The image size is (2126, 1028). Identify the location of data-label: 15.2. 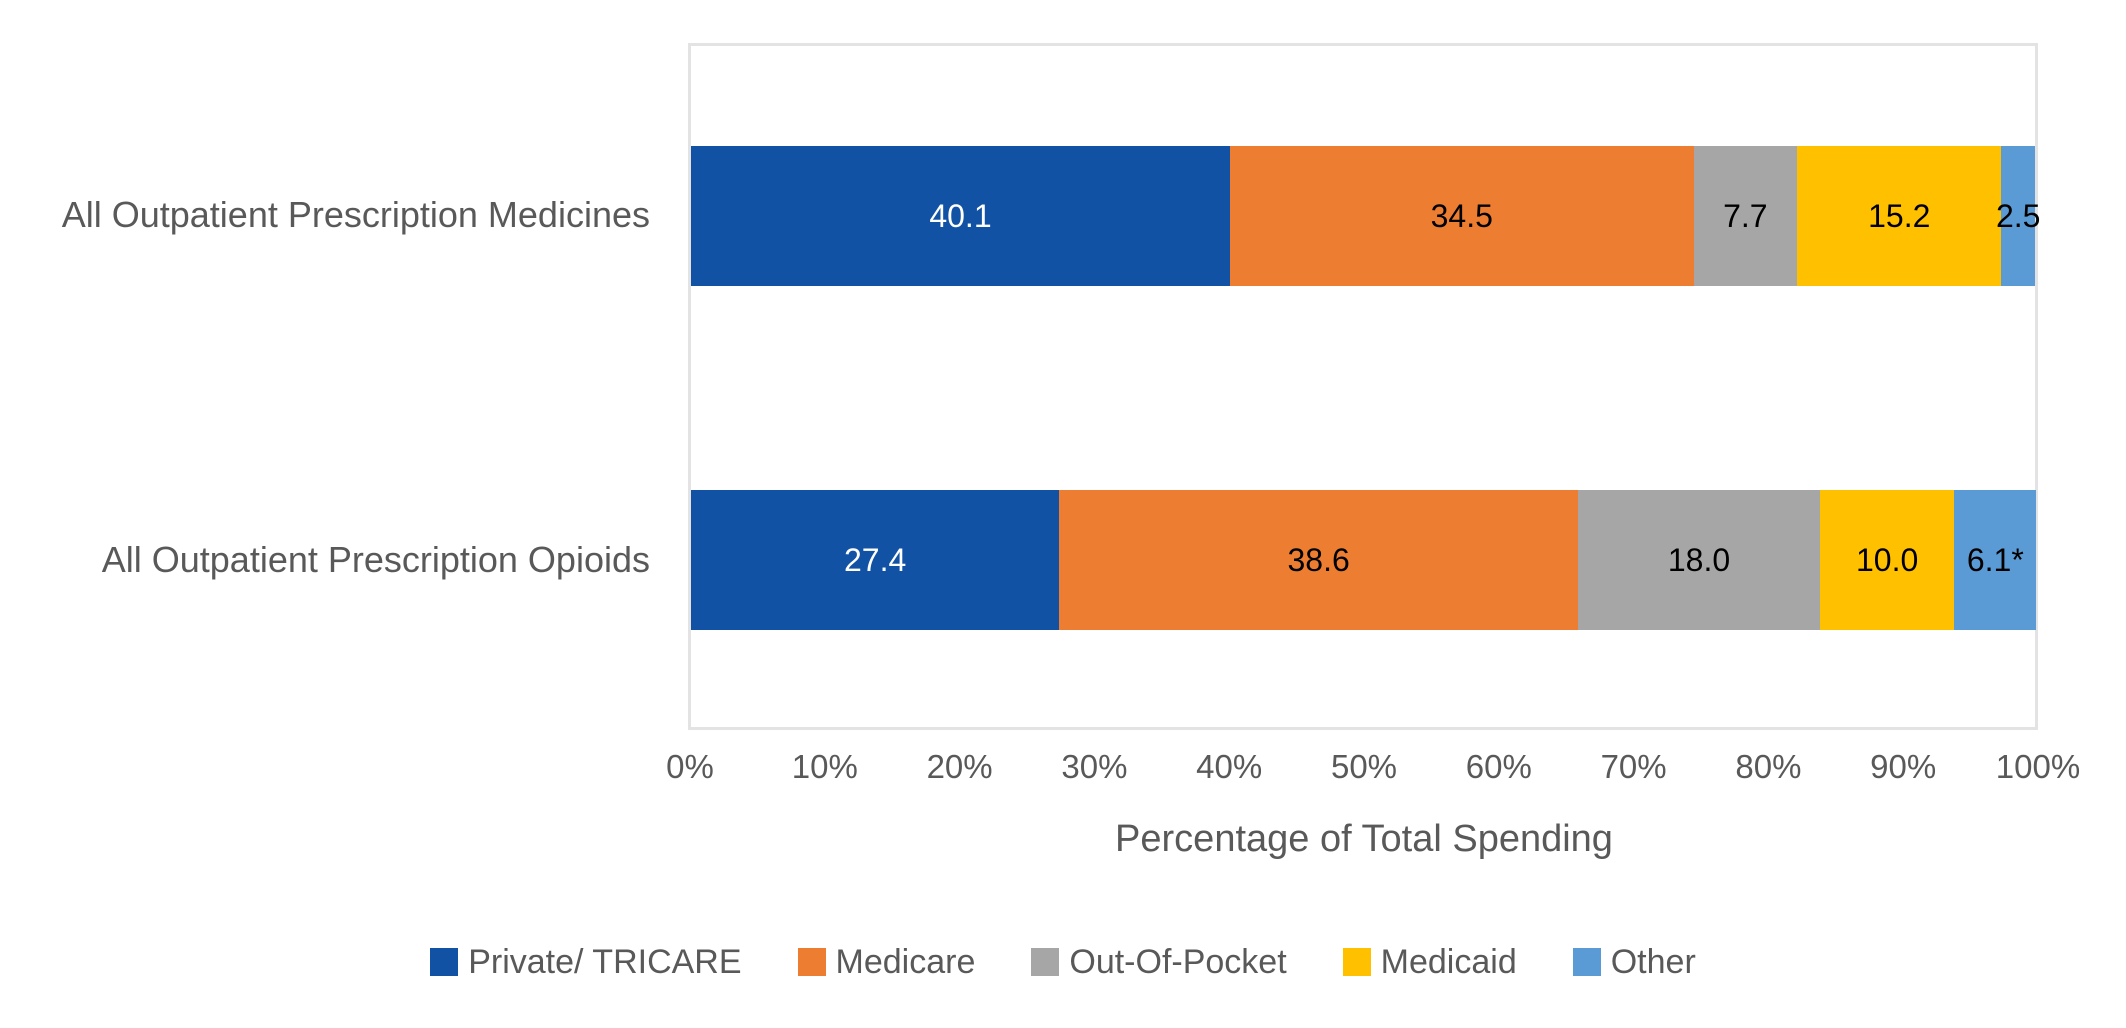
(1899, 216).